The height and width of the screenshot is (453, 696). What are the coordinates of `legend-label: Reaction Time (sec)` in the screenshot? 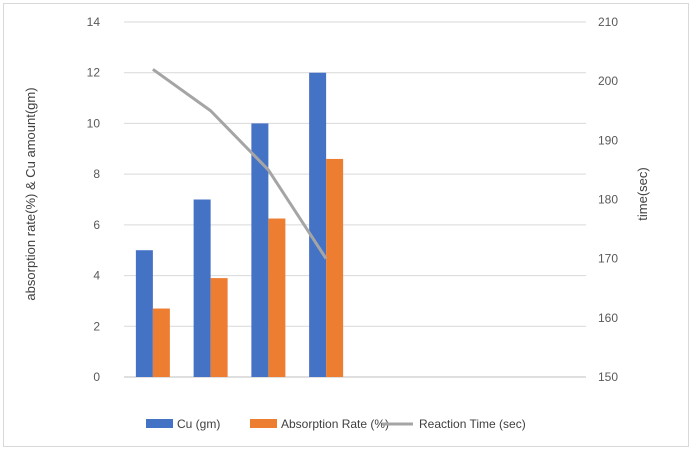 It's located at (472, 424).